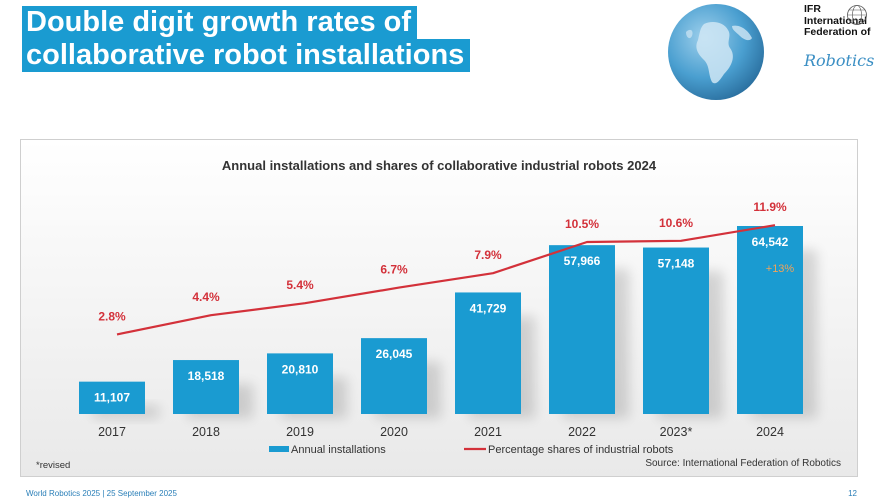  Describe the element at coordinates (582, 432) in the screenshot. I see `x-tick-label: 2022` at that location.